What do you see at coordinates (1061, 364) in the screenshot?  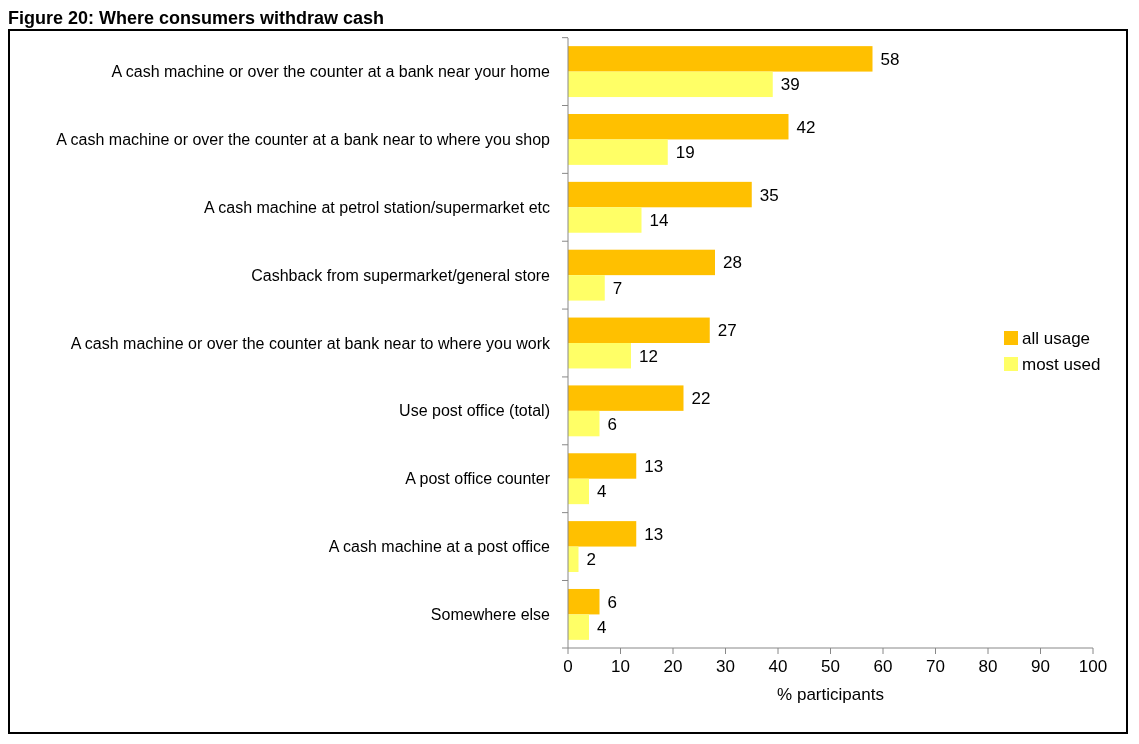 I see `legend-label: most used` at bounding box center [1061, 364].